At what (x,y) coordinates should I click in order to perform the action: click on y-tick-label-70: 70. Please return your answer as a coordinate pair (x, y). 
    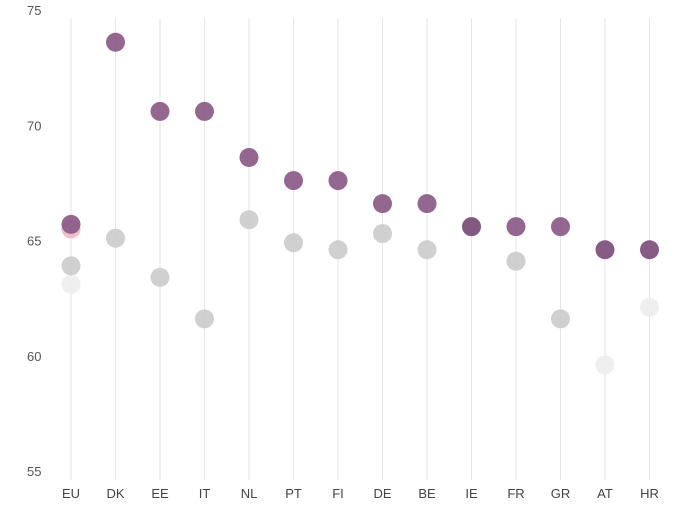
    Looking at the image, I should click on (34, 125).